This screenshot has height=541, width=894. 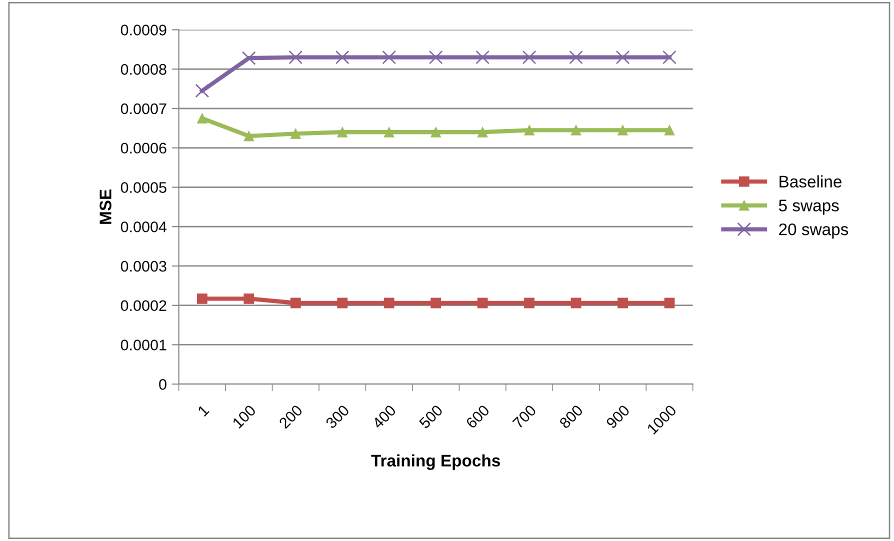 I want to click on y-axis-title: MSE, so click(x=106, y=207).